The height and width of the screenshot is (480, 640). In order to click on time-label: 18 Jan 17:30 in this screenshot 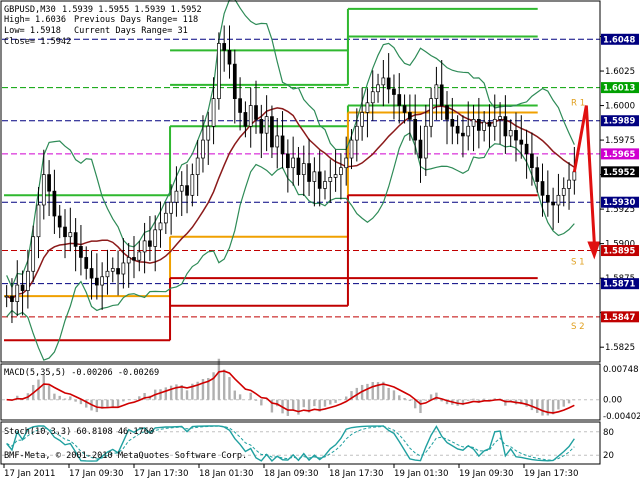, I will do `click(356, 474)`.